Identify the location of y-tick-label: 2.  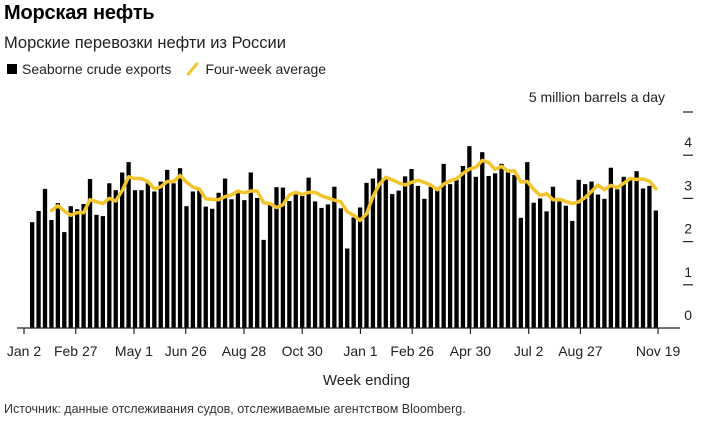
(688, 229).